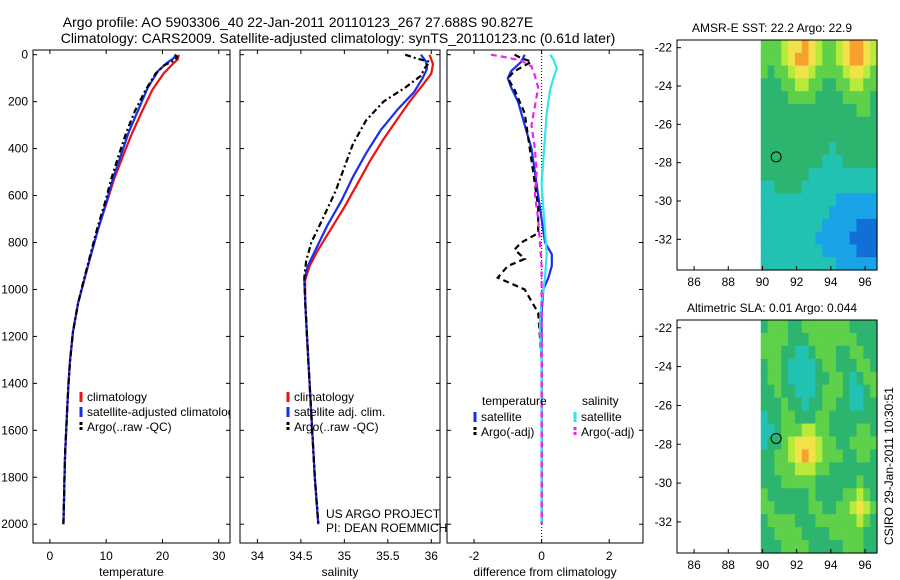  Describe the element at coordinates (516, 289) in the screenshot. I see `series-line` at that location.